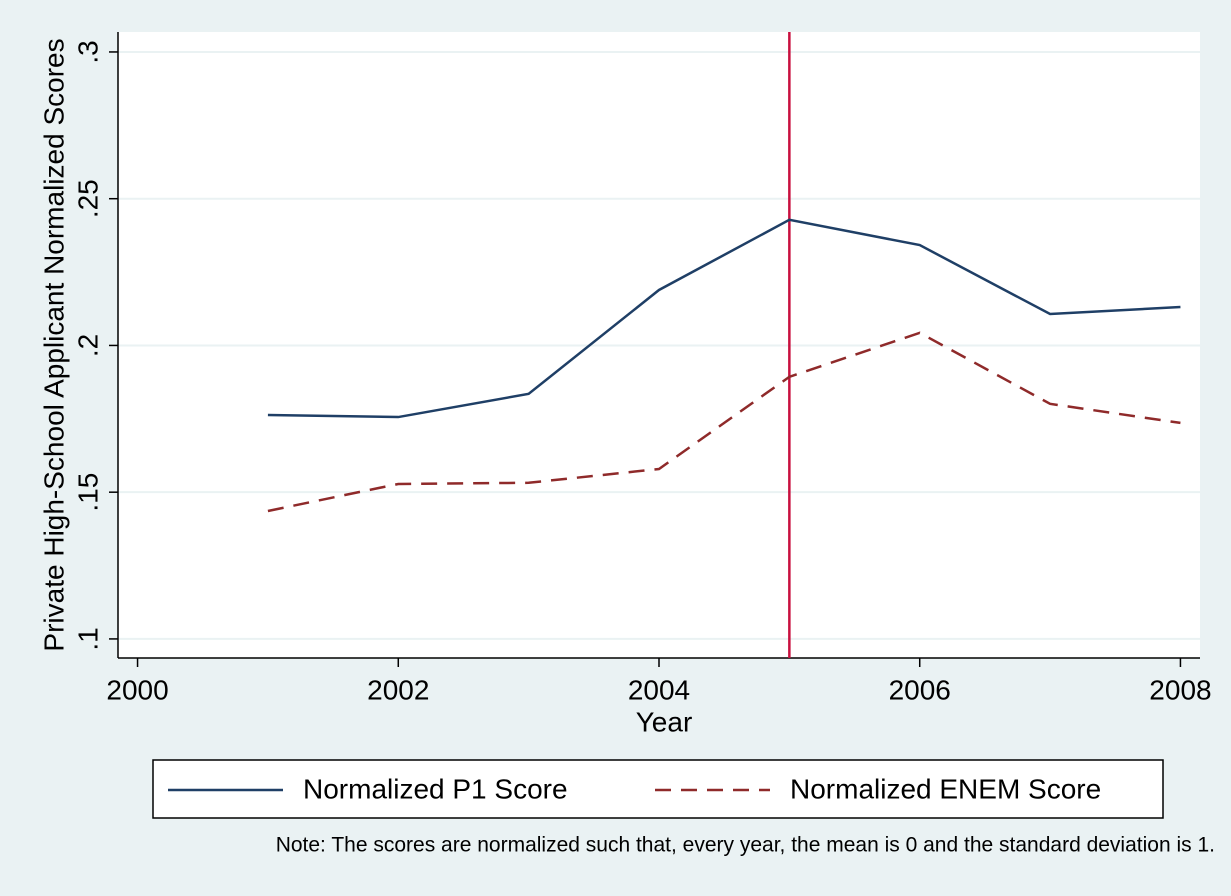 This screenshot has width=1231, height=896. What do you see at coordinates (87, 638) in the screenshot?
I see `y-tick-label: .1` at bounding box center [87, 638].